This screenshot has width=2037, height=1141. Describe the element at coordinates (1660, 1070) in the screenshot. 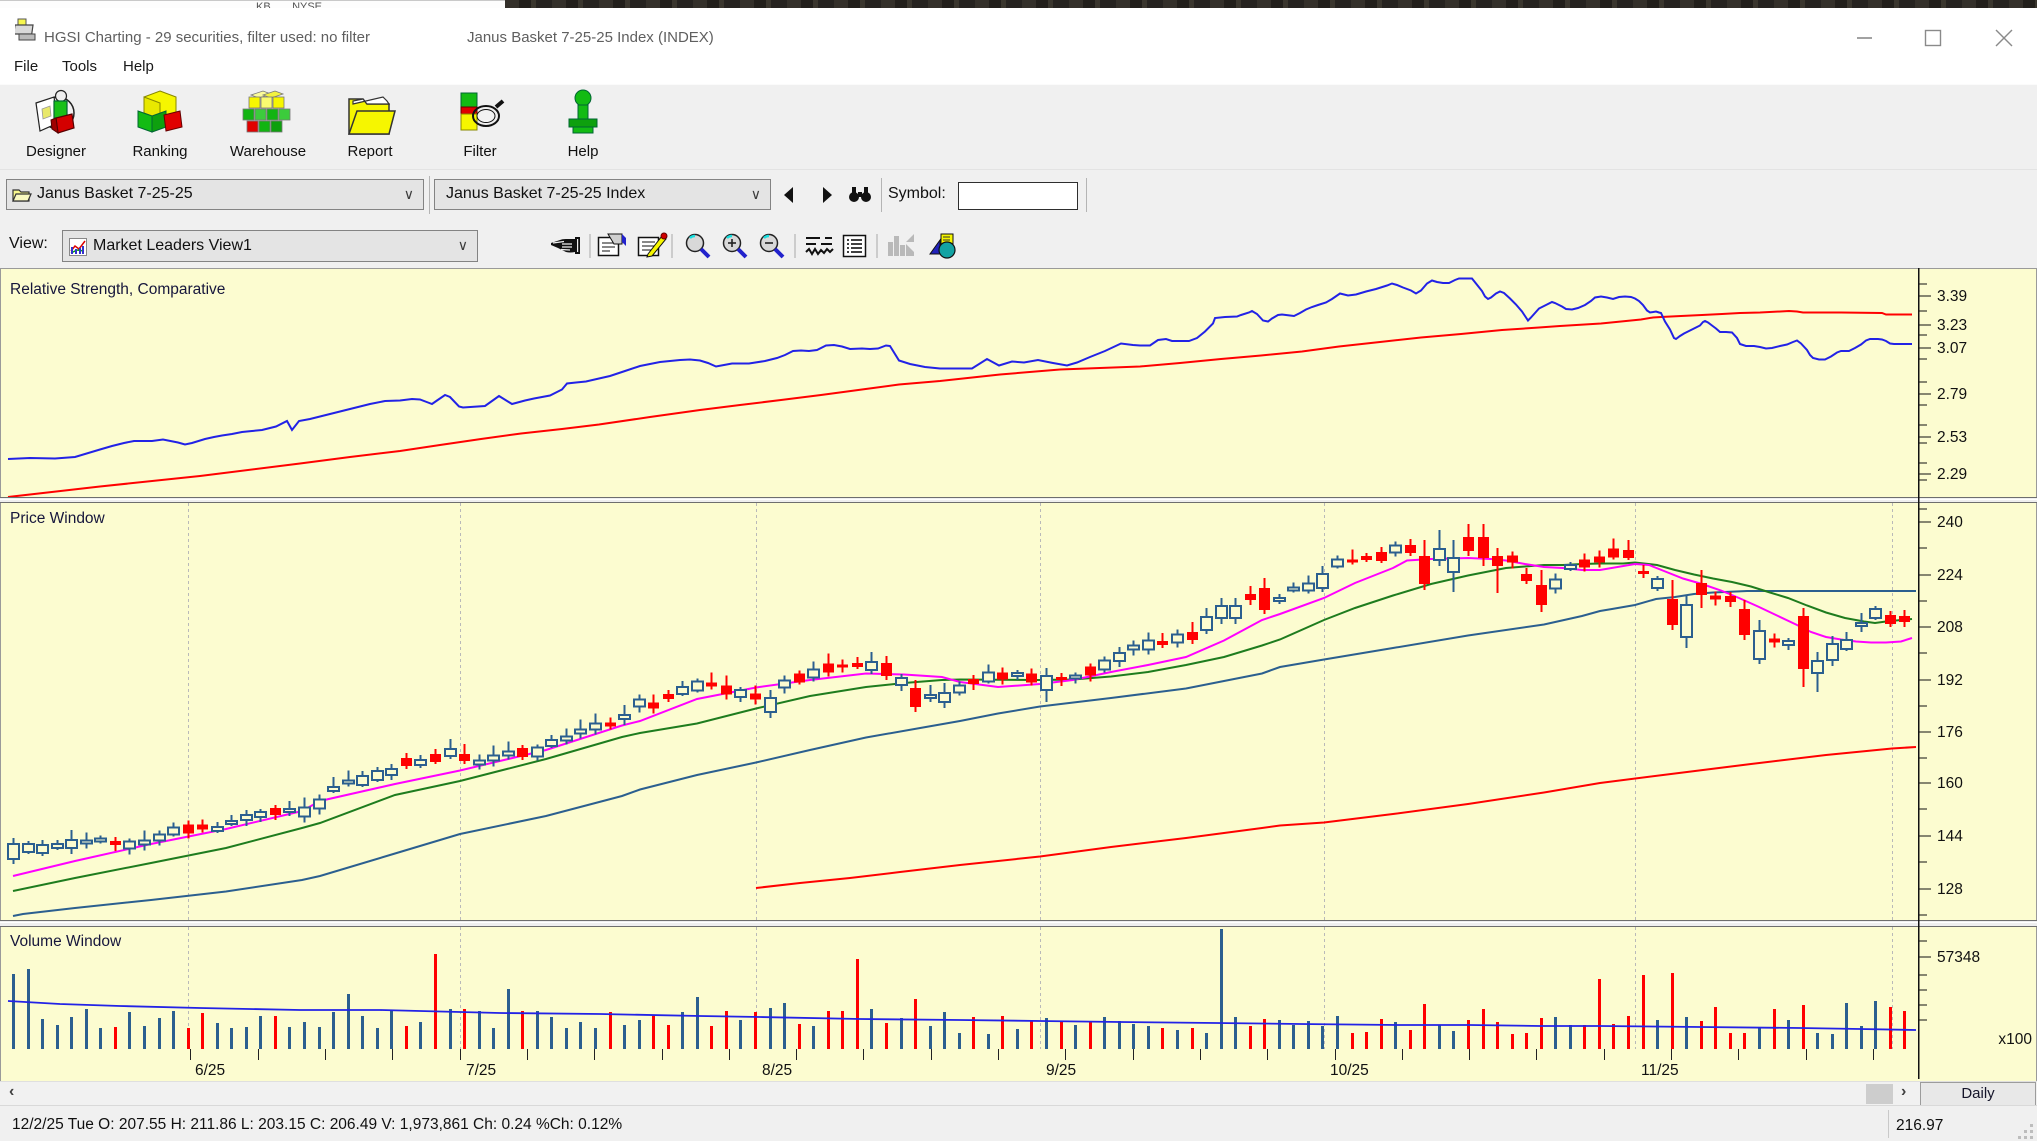

I see `svg-text: 11/25` at that location.